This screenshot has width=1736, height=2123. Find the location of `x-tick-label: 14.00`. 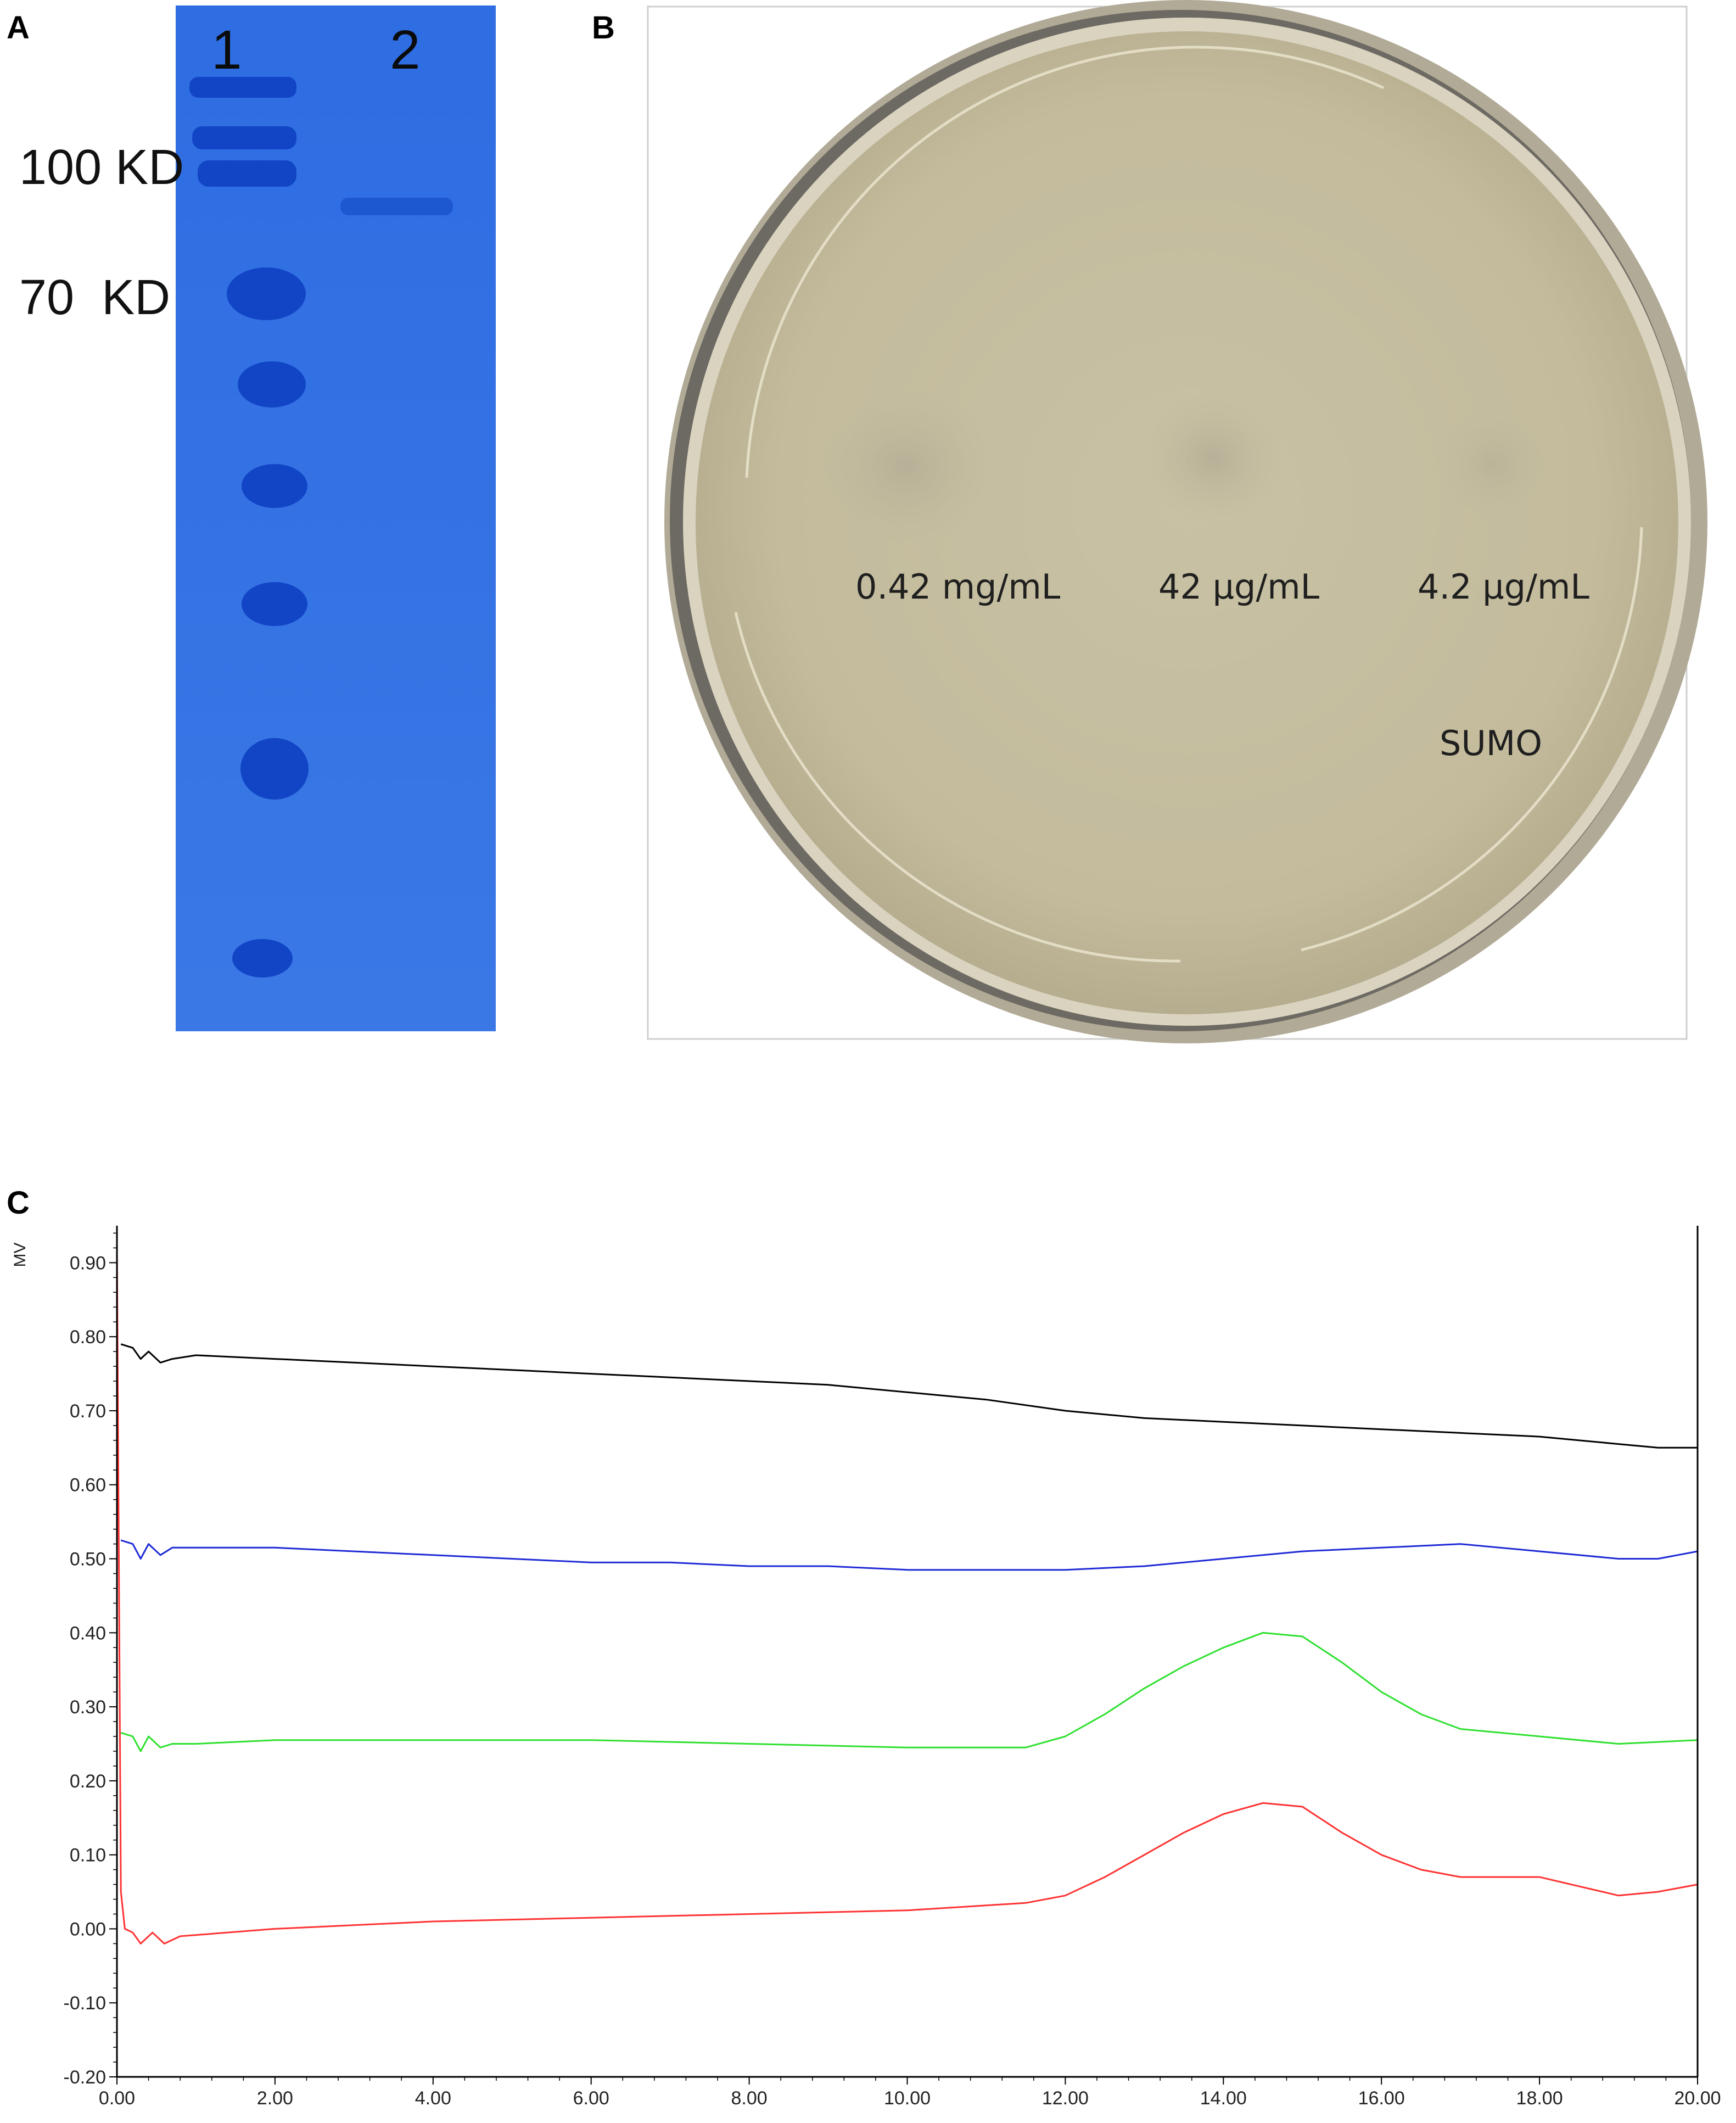

x-tick-label: 14.00 is located at coordinates (1223, 2098).